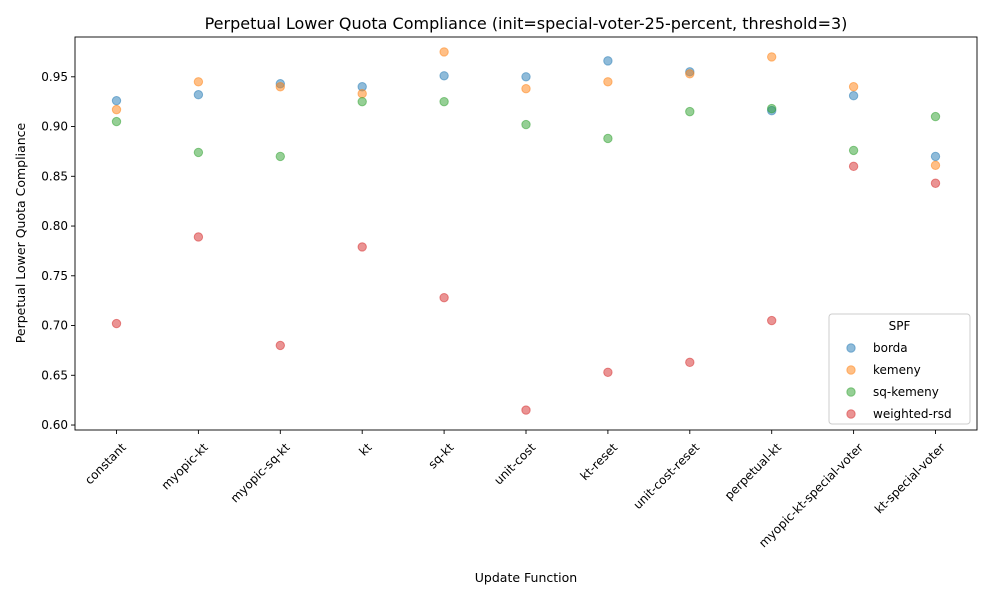  What do you see at coordinates (753, 471) in the screenshot?
I see `x-tick-label: perpetual-kt` at bounding box center [753, 471].